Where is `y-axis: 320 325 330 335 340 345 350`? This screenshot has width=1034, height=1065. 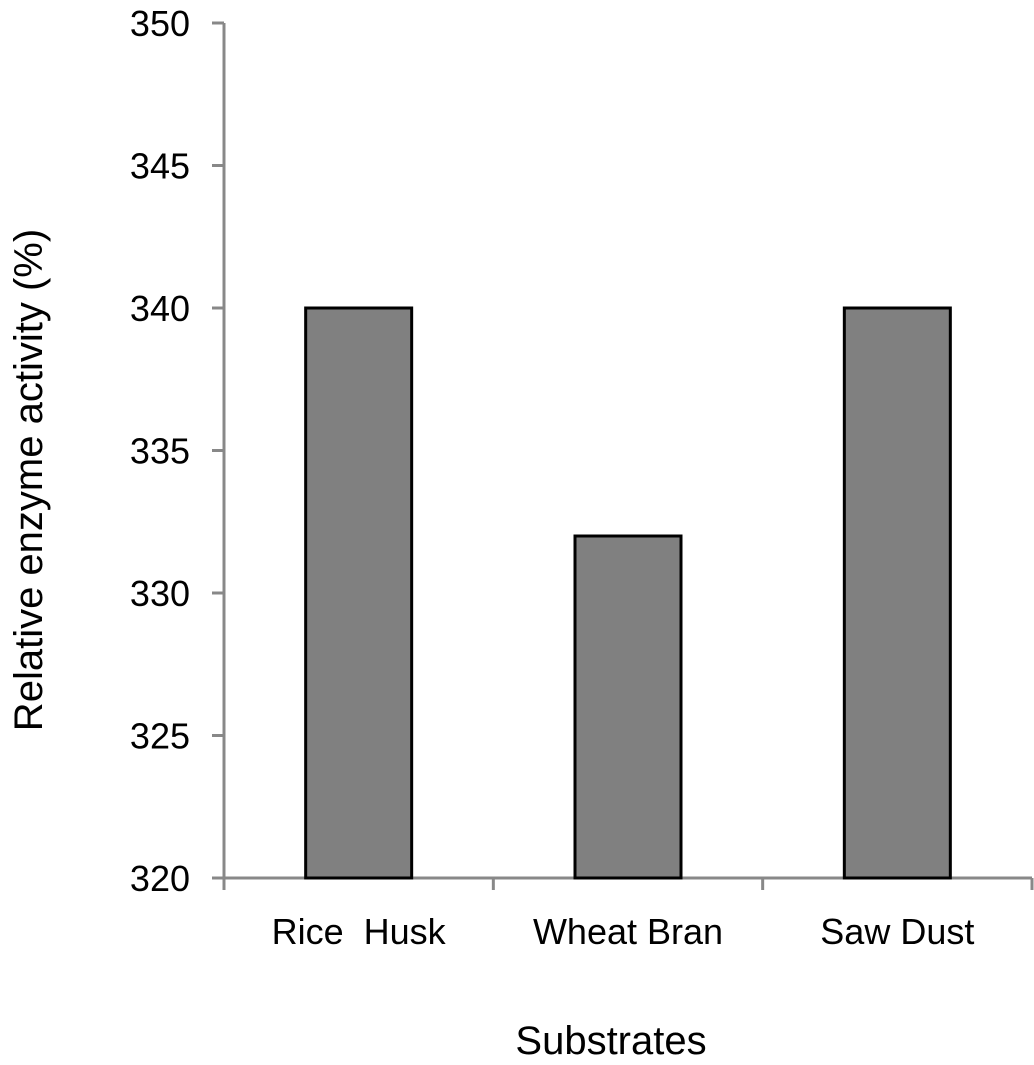
y-axis: 320 325 330 335 340 345 350 is located at coordinates (178, 451).